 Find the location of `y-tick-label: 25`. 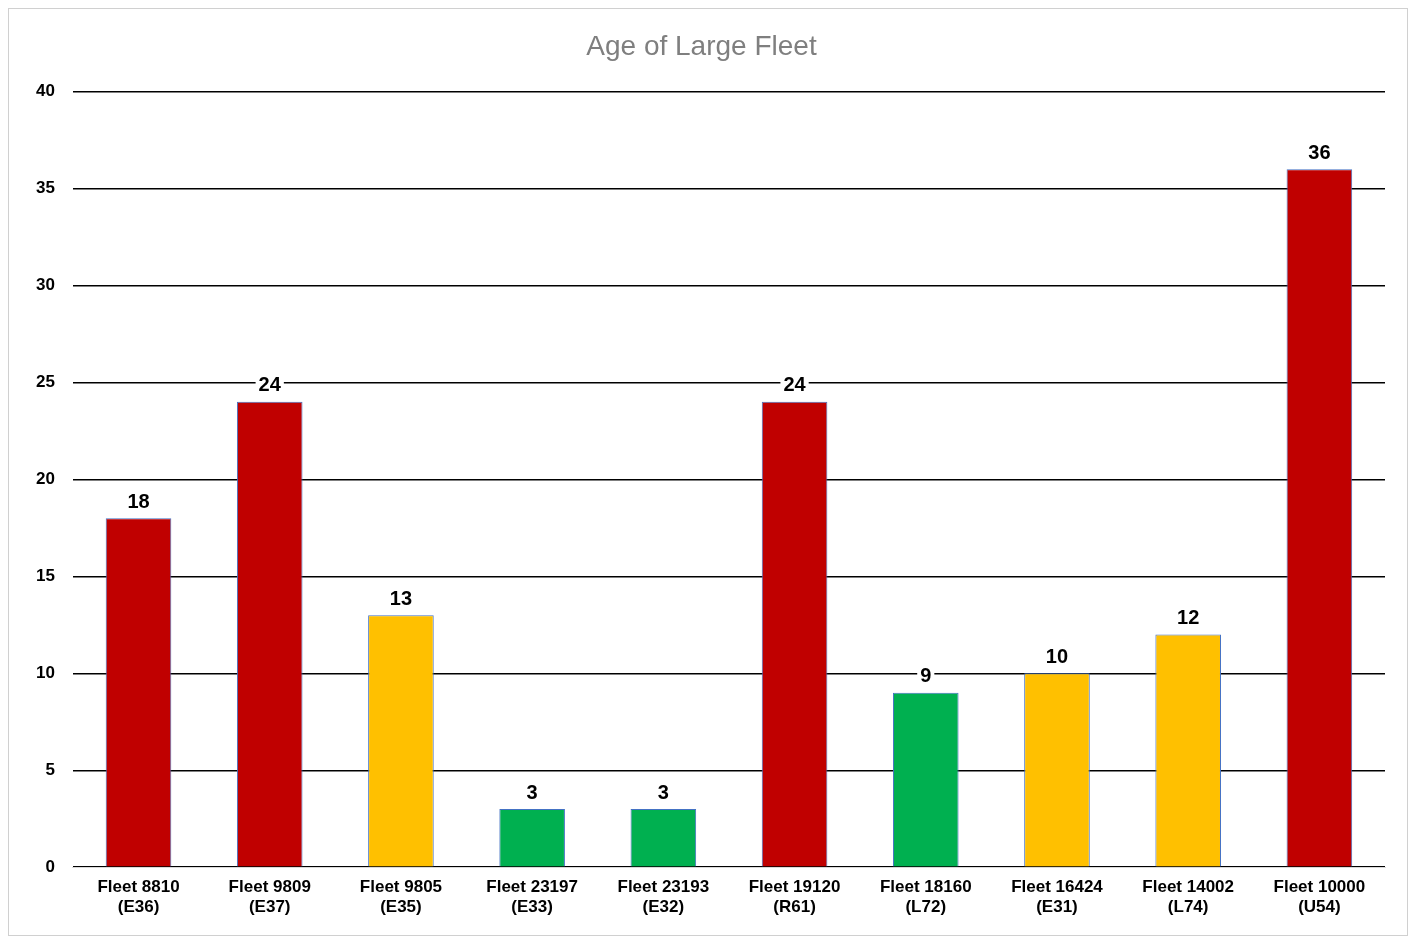

y-tick-label: 25 is located at coordinates (45, 382).